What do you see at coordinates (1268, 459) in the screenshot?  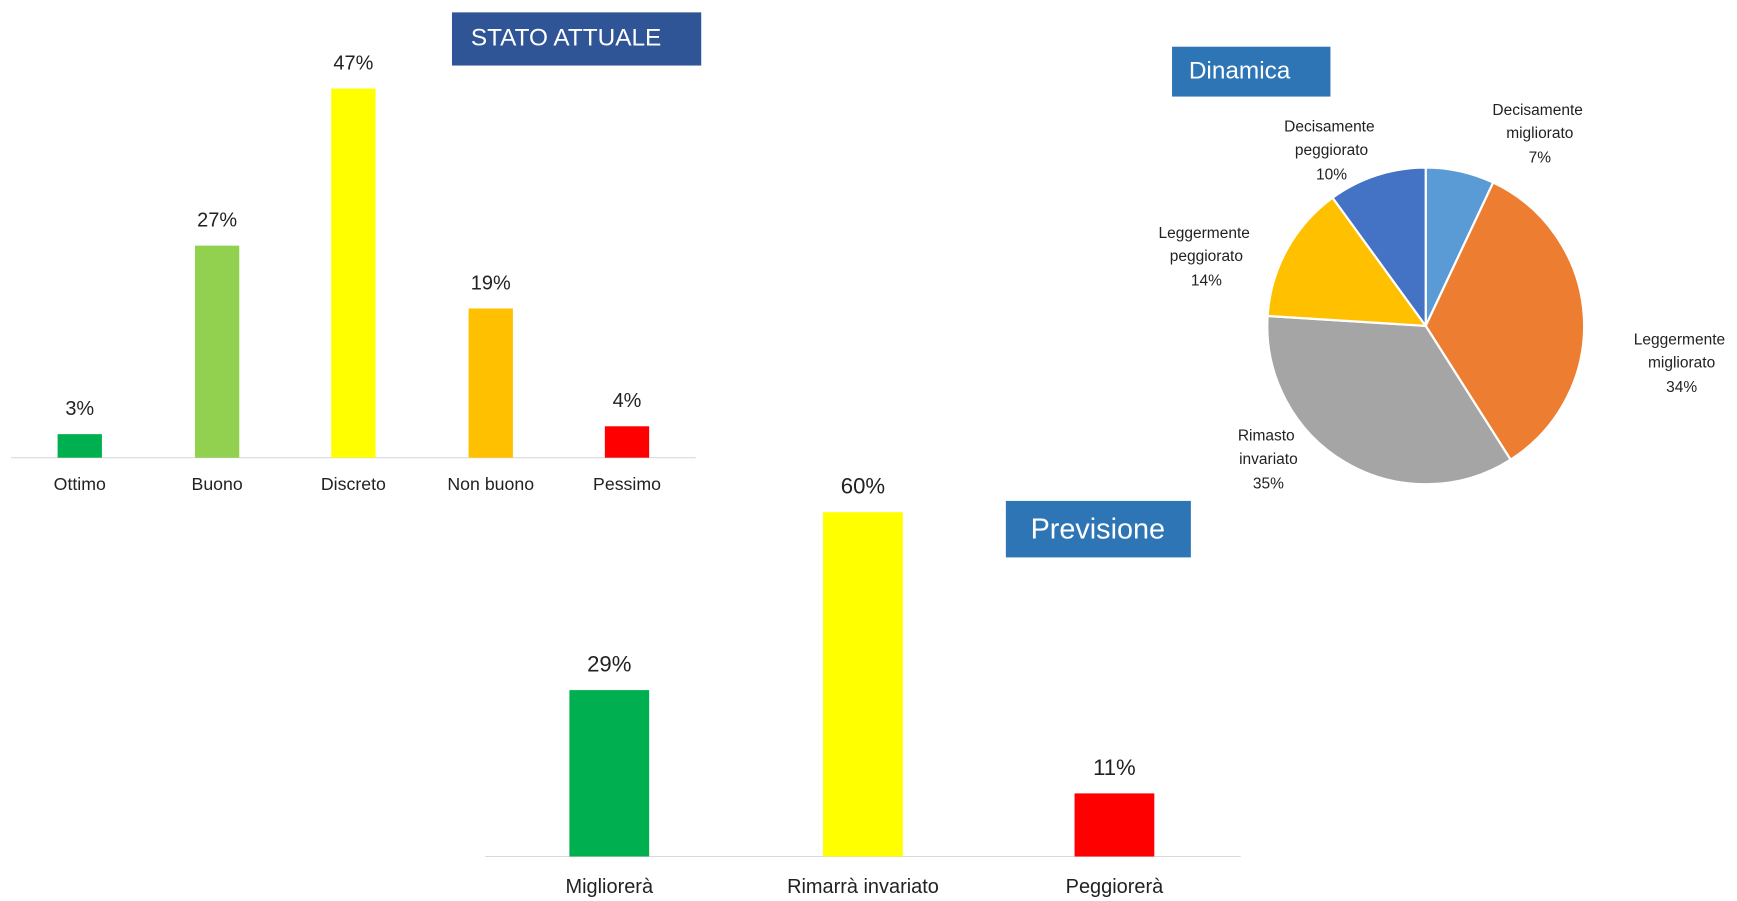 I see `label-line: invariato` at bounding box center [1268, 459].